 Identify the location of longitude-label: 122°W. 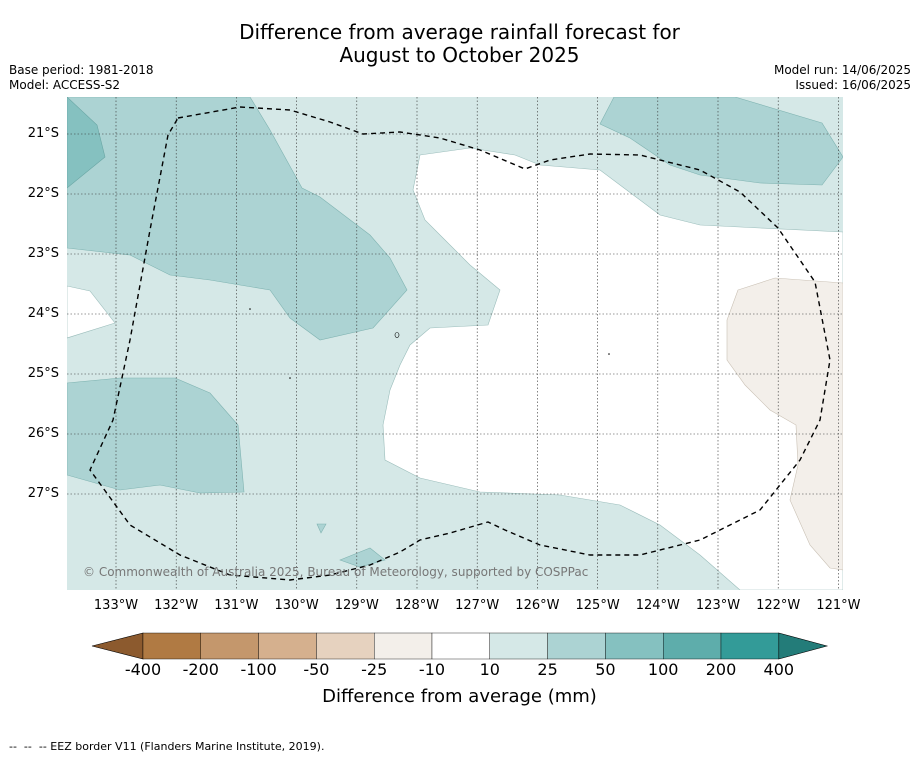
(778, 605).